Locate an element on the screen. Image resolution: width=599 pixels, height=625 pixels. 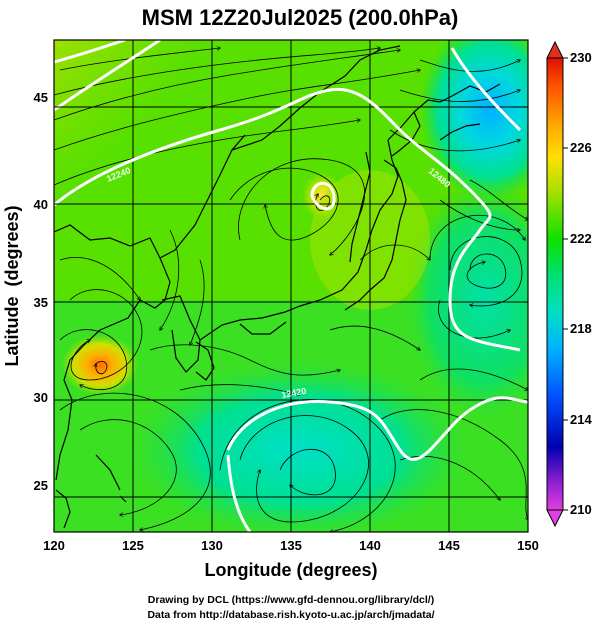
x-tick-labels: 120 125 130 135 140 145 150 is located at coordinates (291, 545).